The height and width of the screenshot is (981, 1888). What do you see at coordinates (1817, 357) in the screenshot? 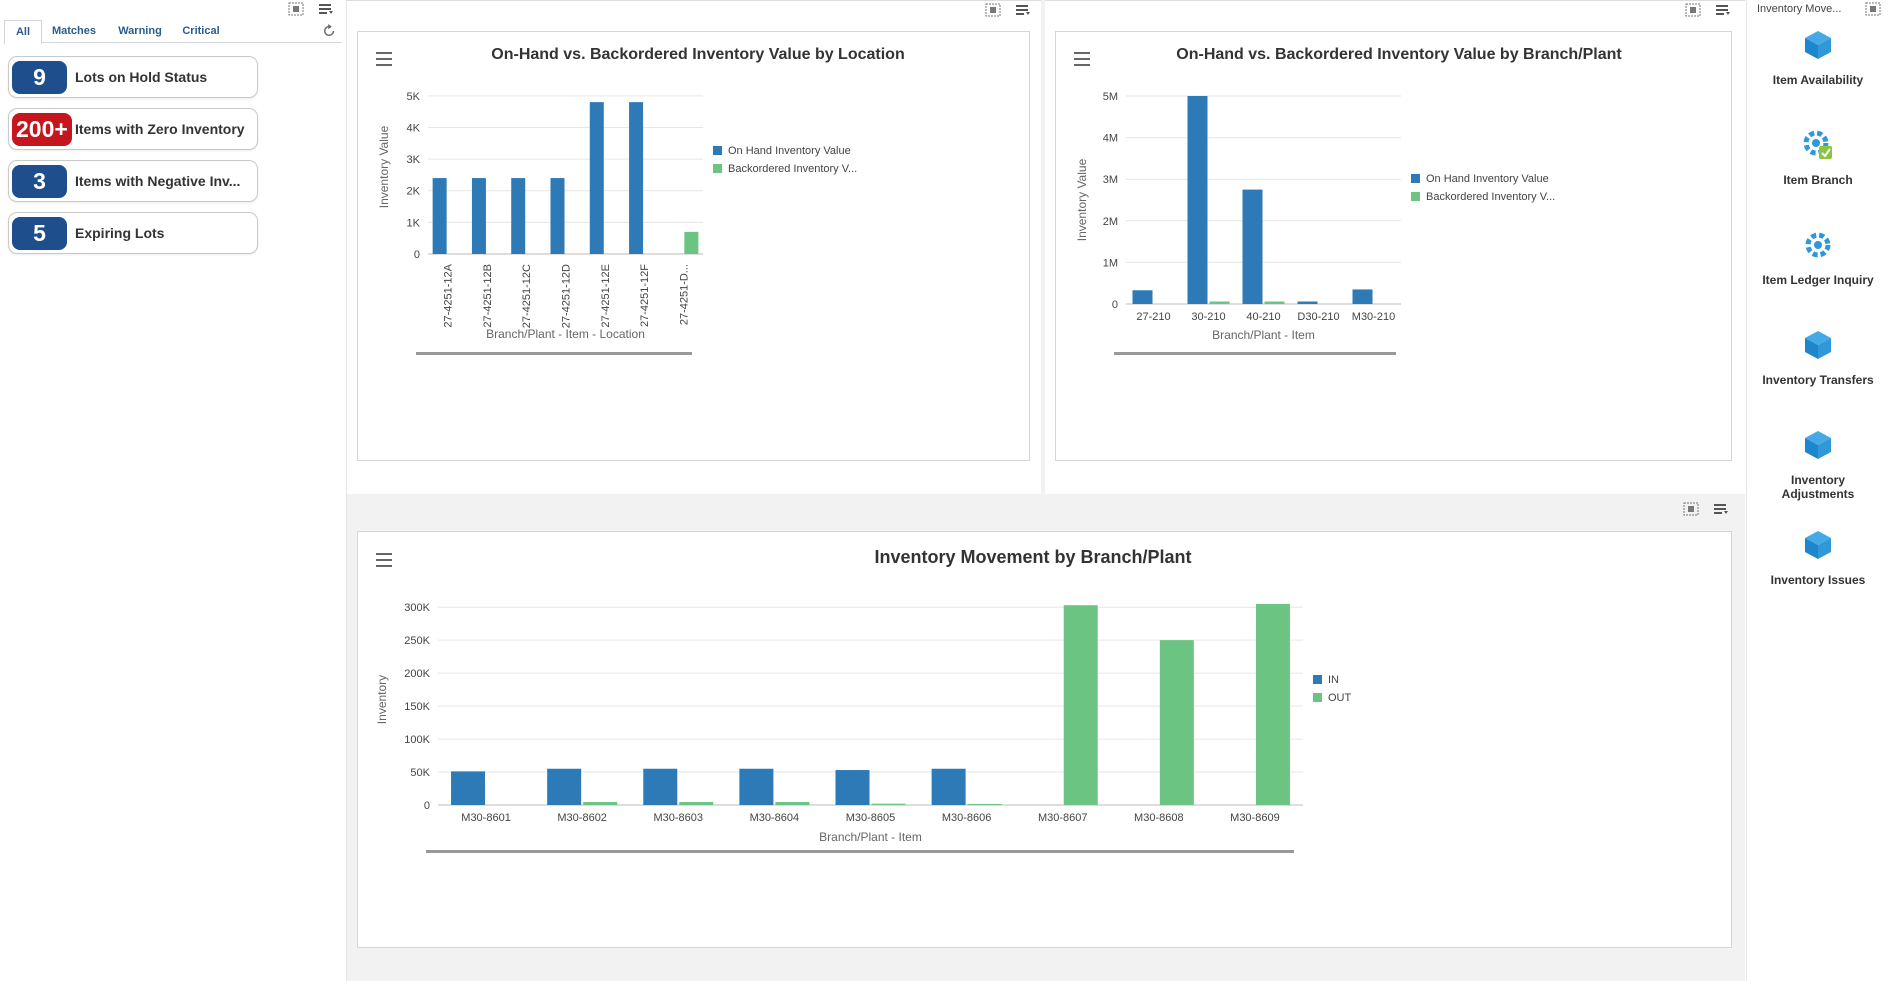
I see `launch-item-transfers: Inventory Transfers` at bounding box center [1817, 357].